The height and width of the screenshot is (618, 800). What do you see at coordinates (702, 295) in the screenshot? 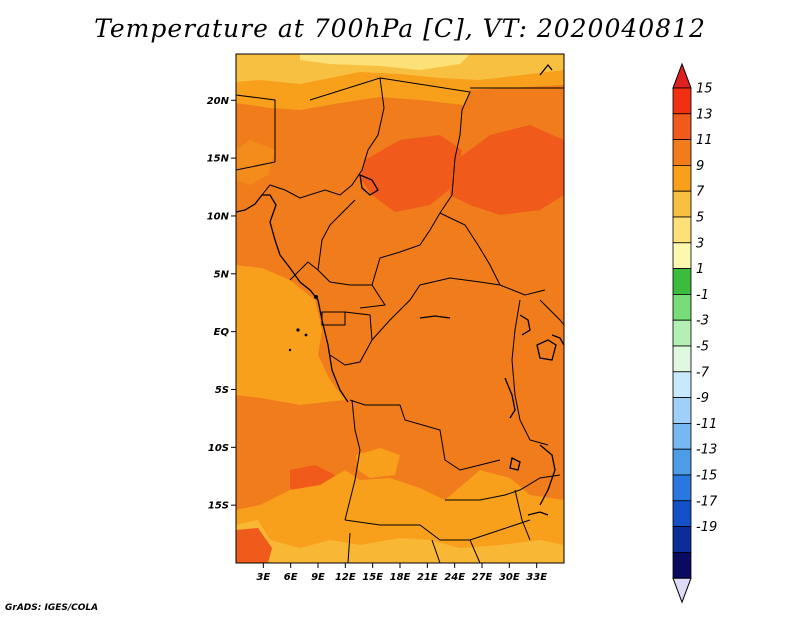
I see `colorbar-label: -1` at bounding box center [702, 295].